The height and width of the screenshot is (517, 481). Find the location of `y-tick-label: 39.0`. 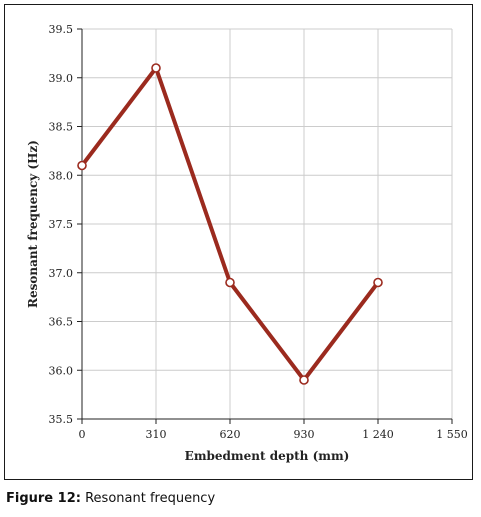

y-tick-label: 39.0 is located at coordinates (61, 78).